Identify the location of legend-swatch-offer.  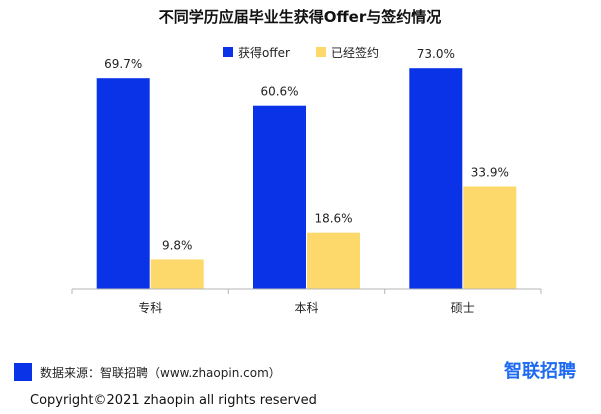
(228, 52).